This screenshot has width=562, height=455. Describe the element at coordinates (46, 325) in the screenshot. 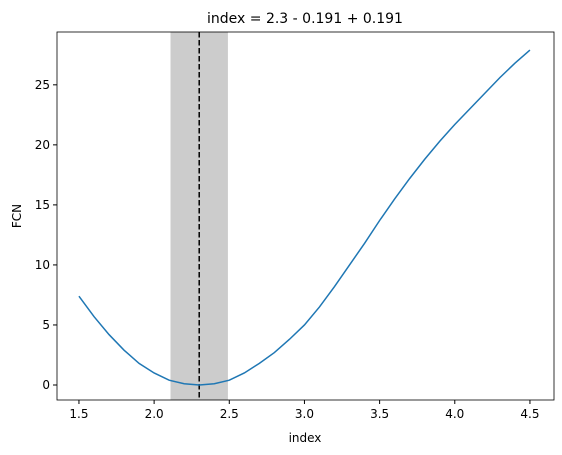

I see `y-tick-label: 5` at that location.